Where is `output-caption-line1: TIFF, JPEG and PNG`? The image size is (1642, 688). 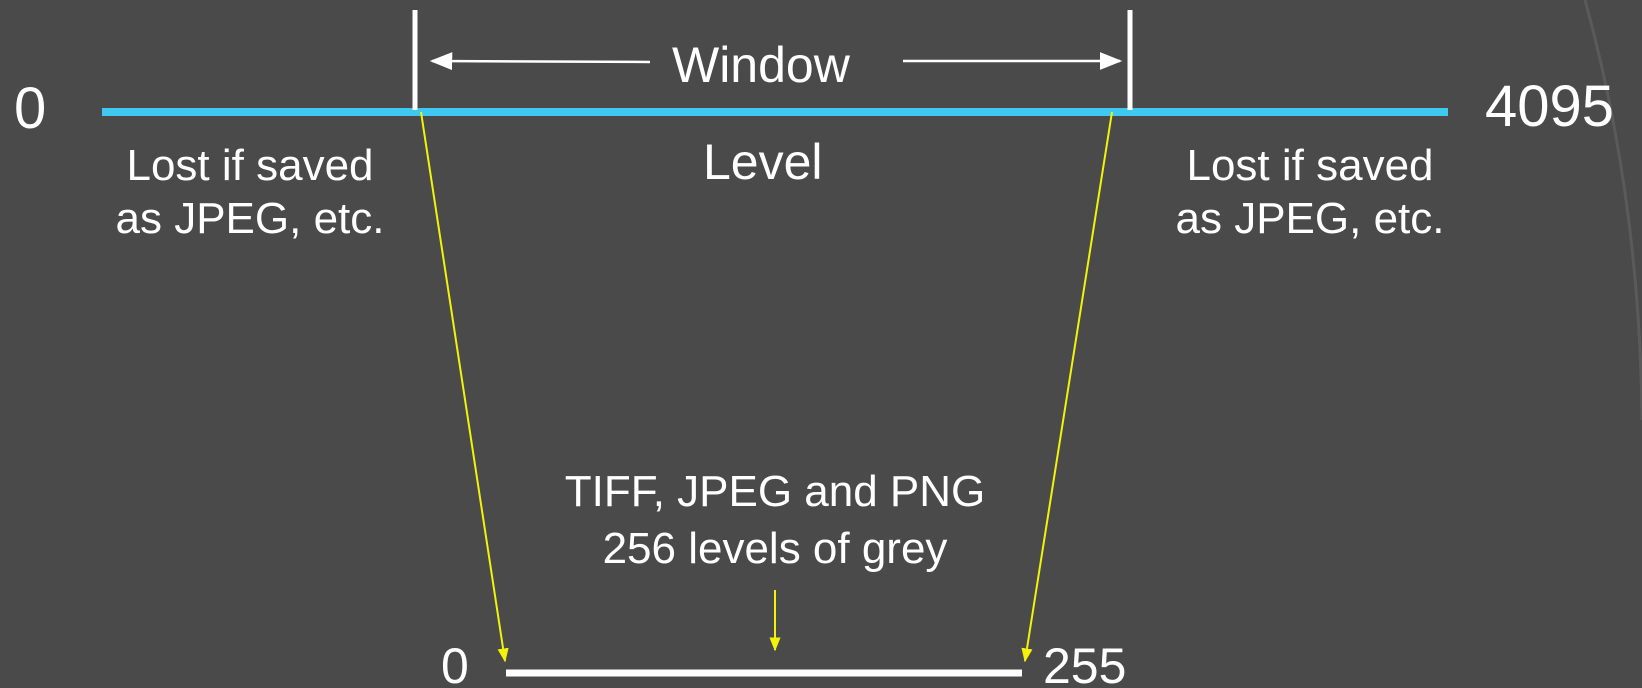 output-caption-line1: TIFF, JPEG and PNG is located at coordinates (775, 491).